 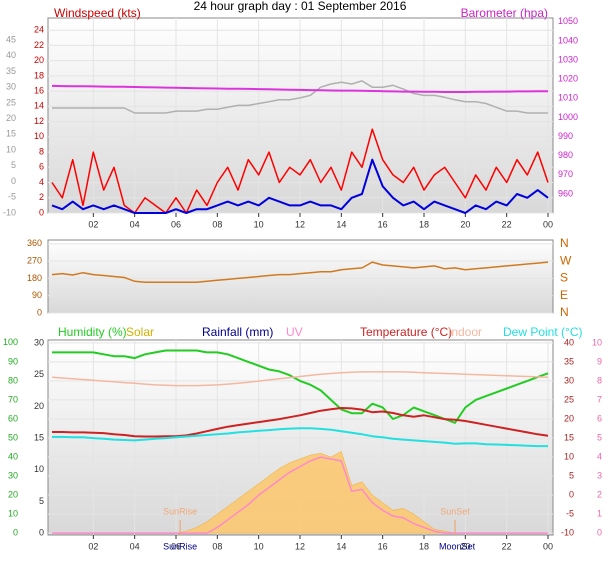 I want to click on y-tick-label: 980, so click(x=565, y=155).